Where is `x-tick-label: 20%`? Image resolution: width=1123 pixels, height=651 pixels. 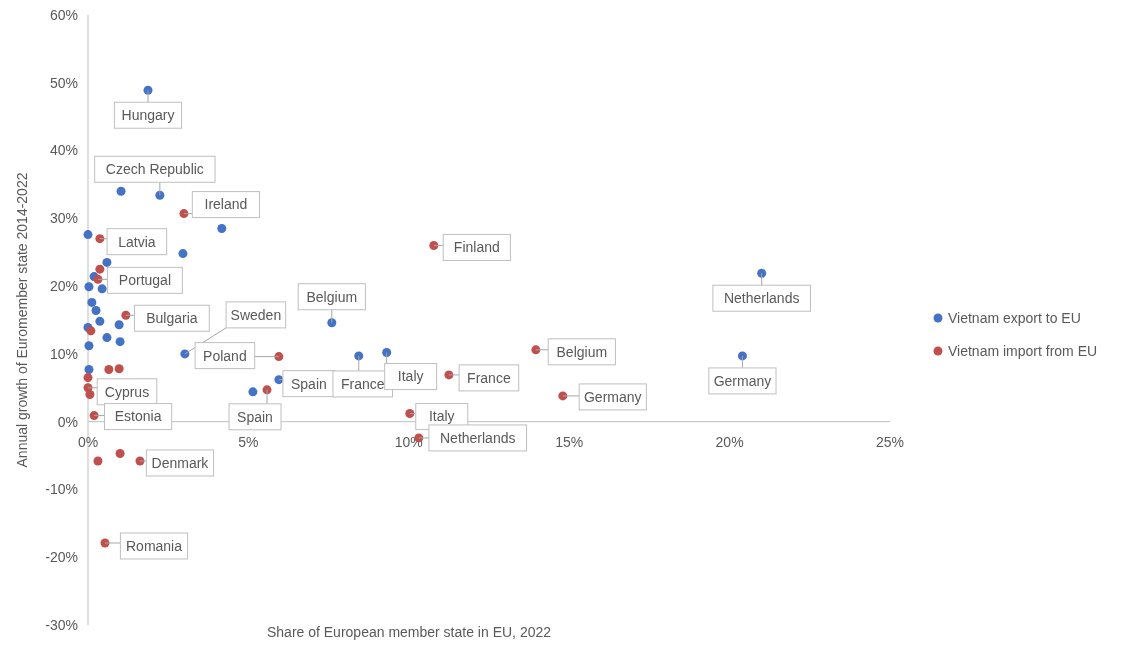
x-tick-label: 20% is located at coordinates (729, 441).